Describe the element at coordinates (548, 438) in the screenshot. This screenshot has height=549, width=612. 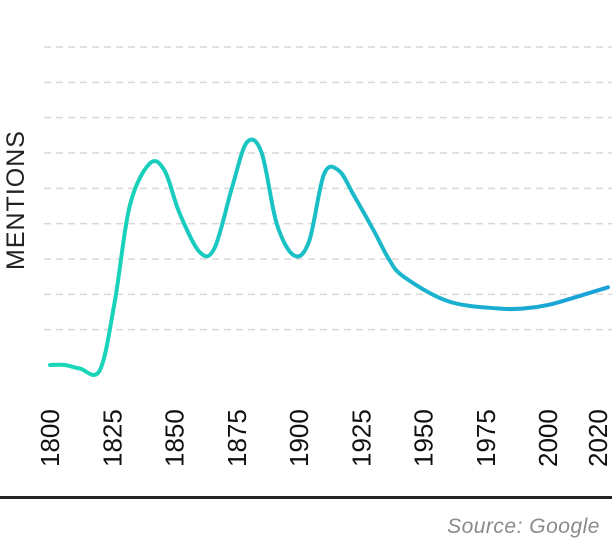
I see `x-tick-label: 2000` at that location.